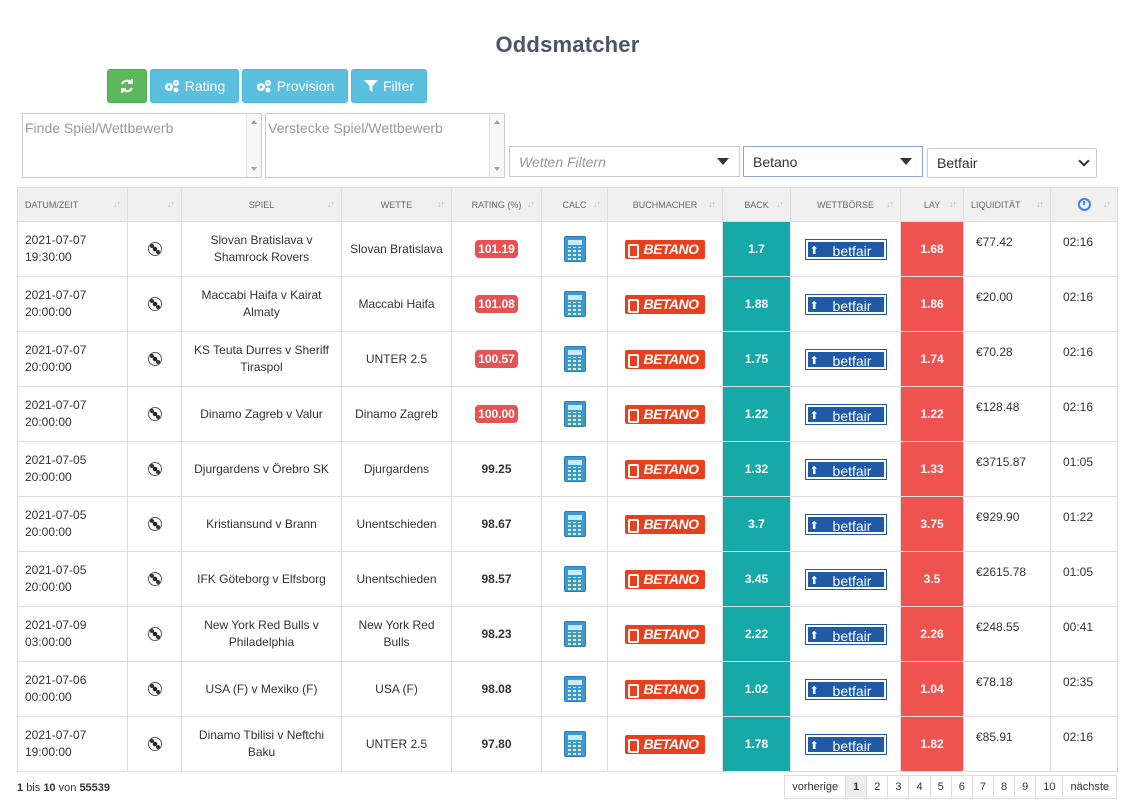  What do you see at coordinates (142, 145) in the screenshot?
I see `find-game-multiselect: Finde Spiel/Wettbewerb` at bounding box center [142, 145].